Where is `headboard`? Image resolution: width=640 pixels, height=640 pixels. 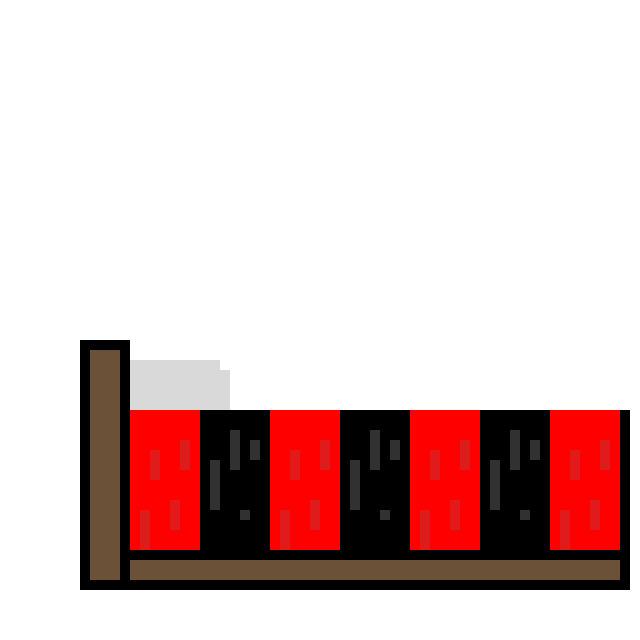
headboard is located at coordinates (105, 465).